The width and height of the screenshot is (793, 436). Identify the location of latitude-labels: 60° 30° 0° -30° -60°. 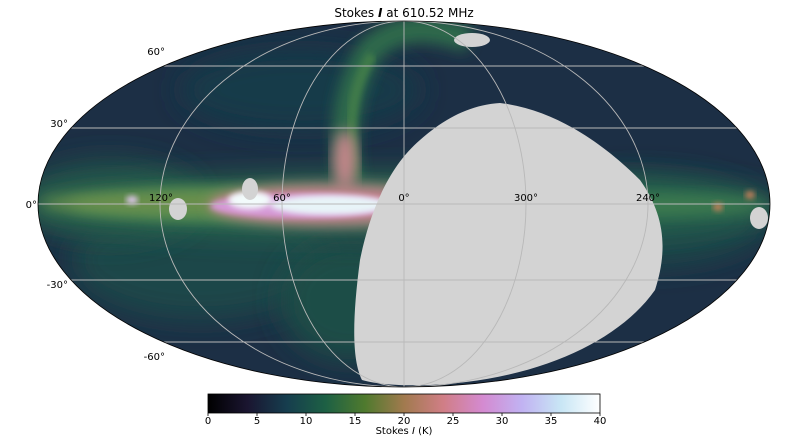
(95, 205).